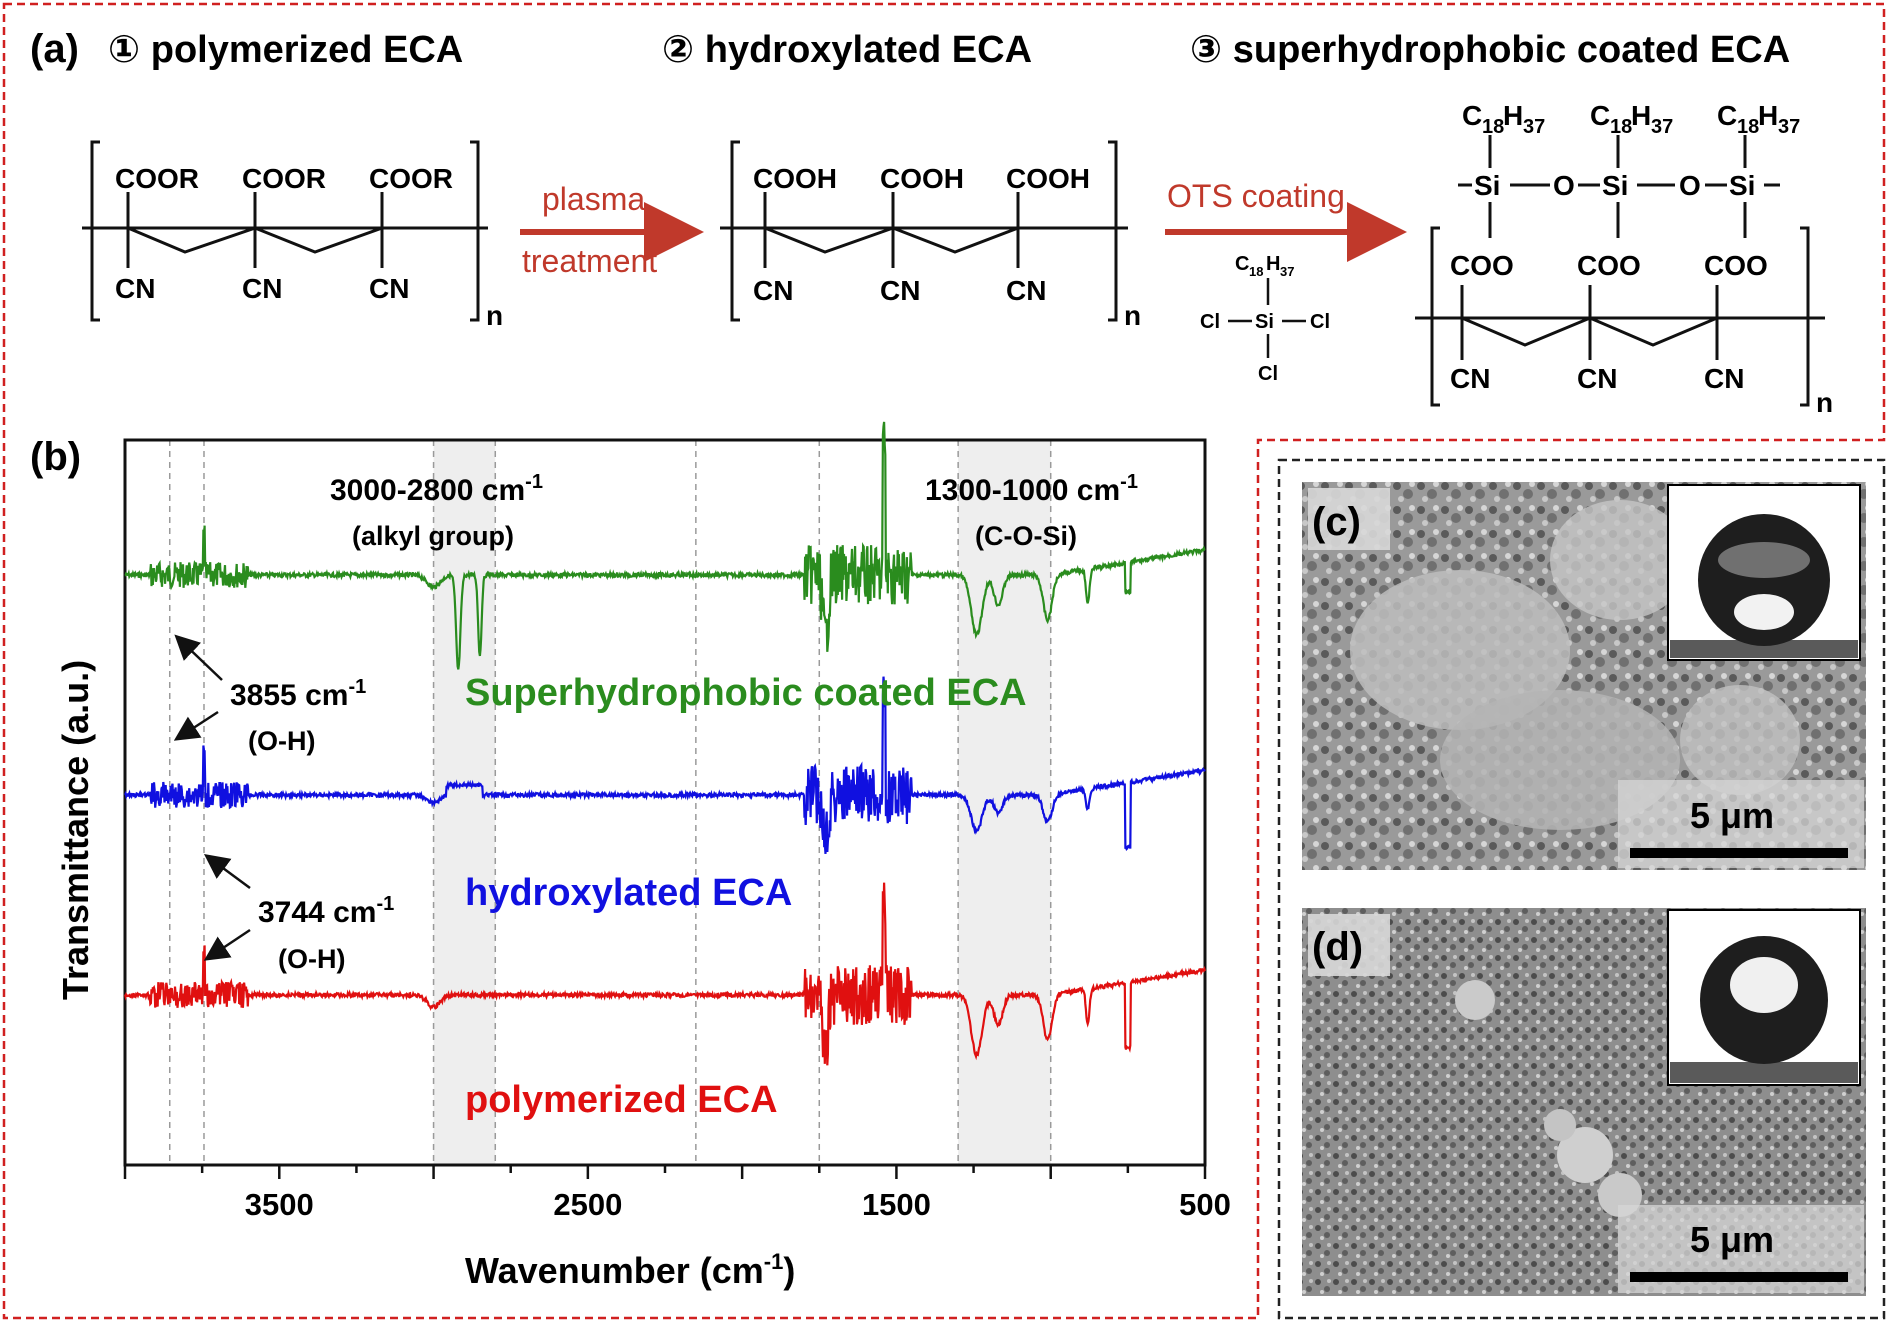  Describe the element at coordinates (1132, 315) in the screenshot. I see `repeat-n-2: n` at that location.